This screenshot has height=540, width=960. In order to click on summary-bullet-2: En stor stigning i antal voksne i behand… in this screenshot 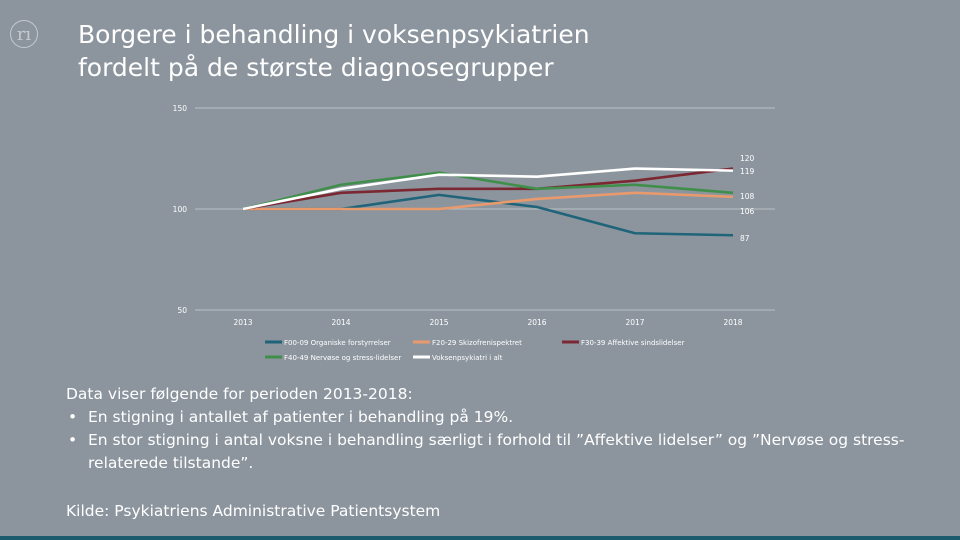, I will do `click(496, 452)`.